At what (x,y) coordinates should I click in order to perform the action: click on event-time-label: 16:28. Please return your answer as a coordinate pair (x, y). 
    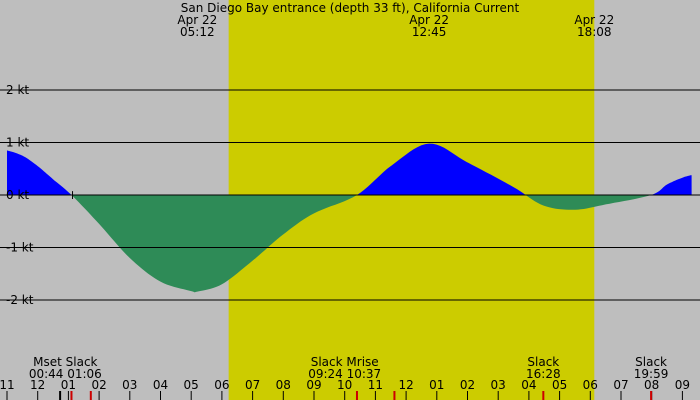
    Looking at the image, I should click on (543, 374).